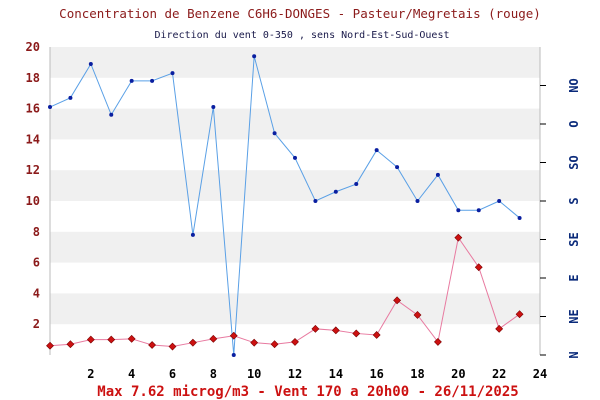  Describe the element at coordinates (33, 109) in the screenshot. I see `y-tick-label: 16` at that location.